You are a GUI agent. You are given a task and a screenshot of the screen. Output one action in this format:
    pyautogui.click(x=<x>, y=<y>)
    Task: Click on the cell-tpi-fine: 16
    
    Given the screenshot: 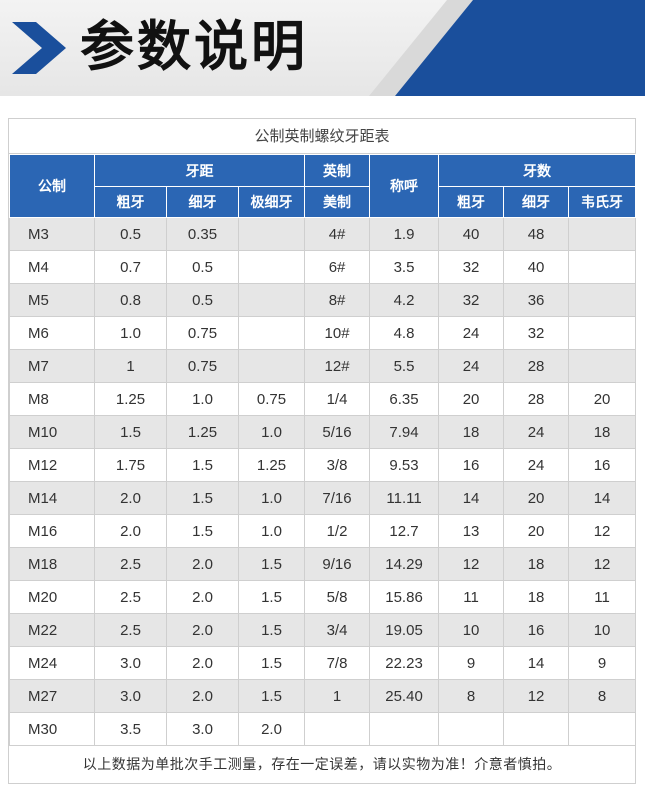 What is the action you would take?
    pyautogui.click(x=536, y=630)
    